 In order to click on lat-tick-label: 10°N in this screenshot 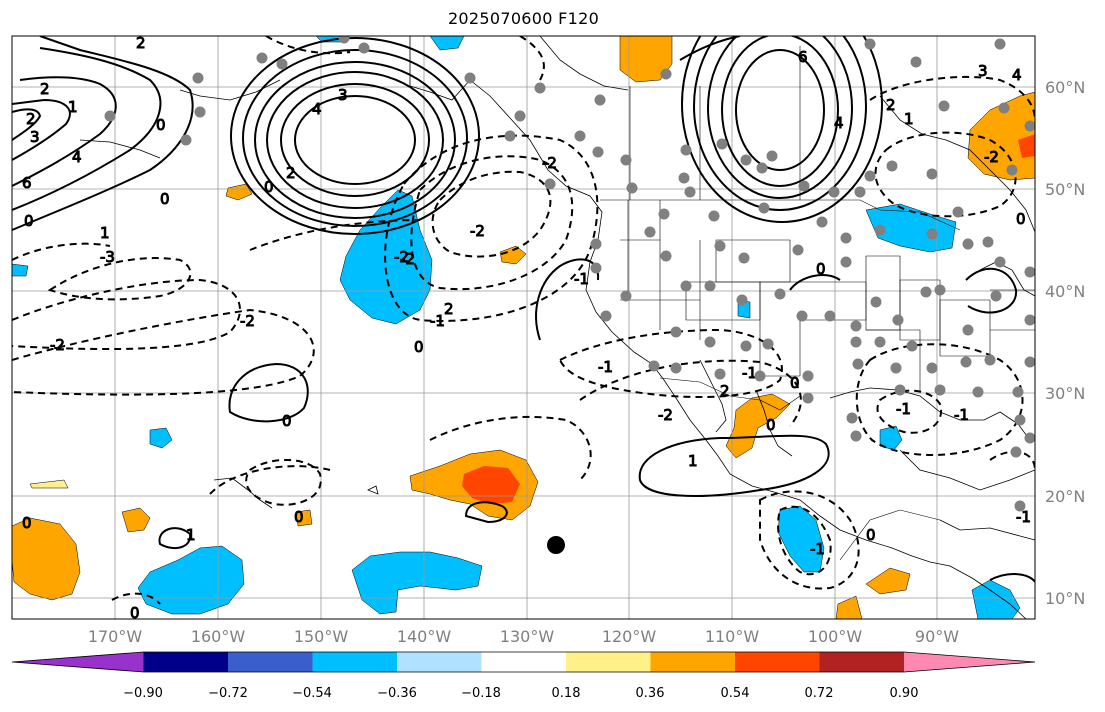, I will do `click(1065, 598)`.